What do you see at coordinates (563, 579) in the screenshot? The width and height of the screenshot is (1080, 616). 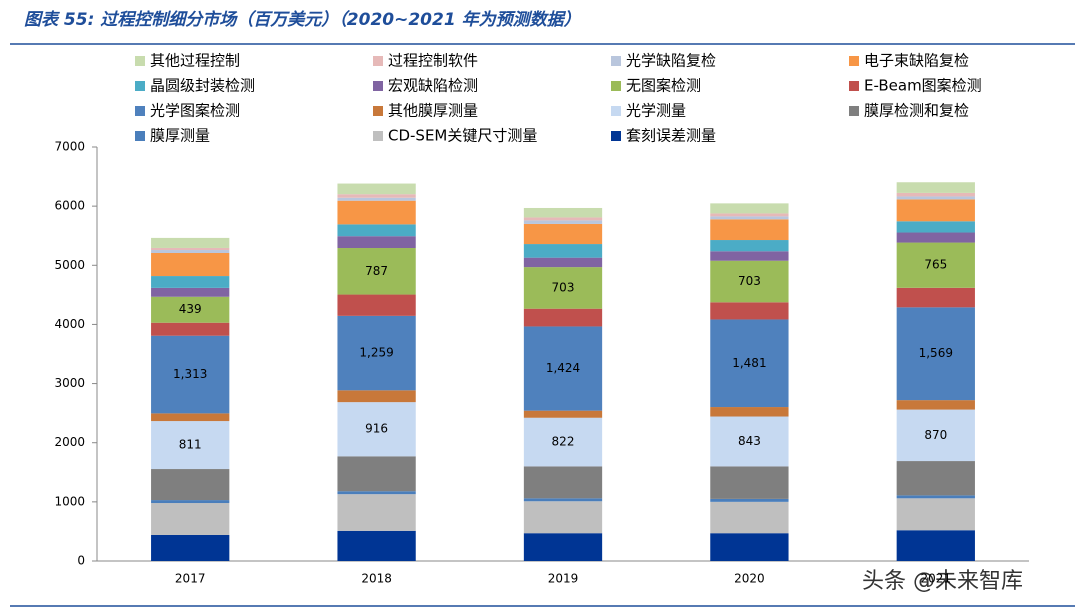 I see `x-tick-label: 2019` at bounding box center [563, 579].